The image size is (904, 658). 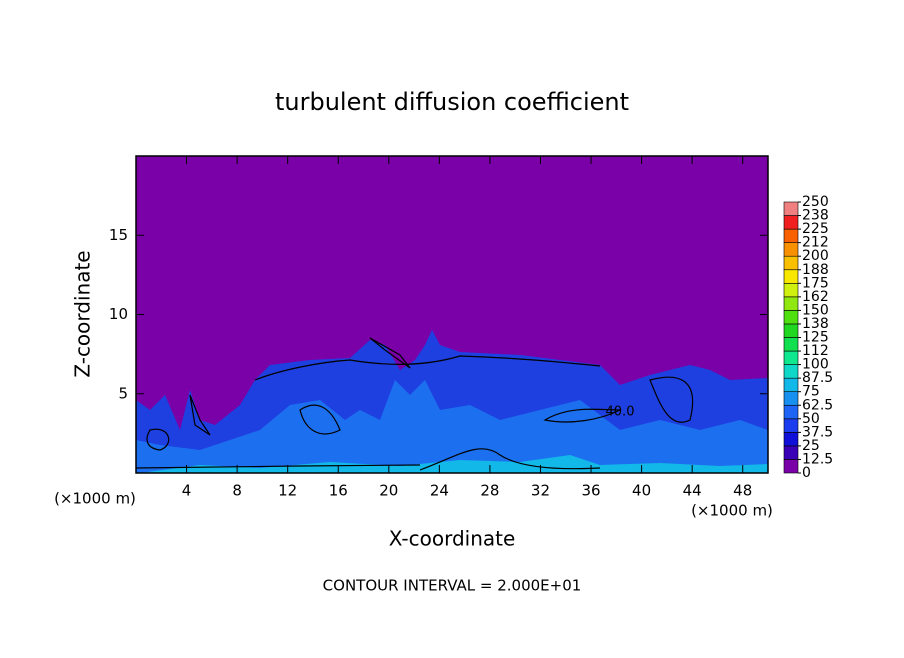 I want to click on colorbar-label: 37.5, so click(x=817, y=432).